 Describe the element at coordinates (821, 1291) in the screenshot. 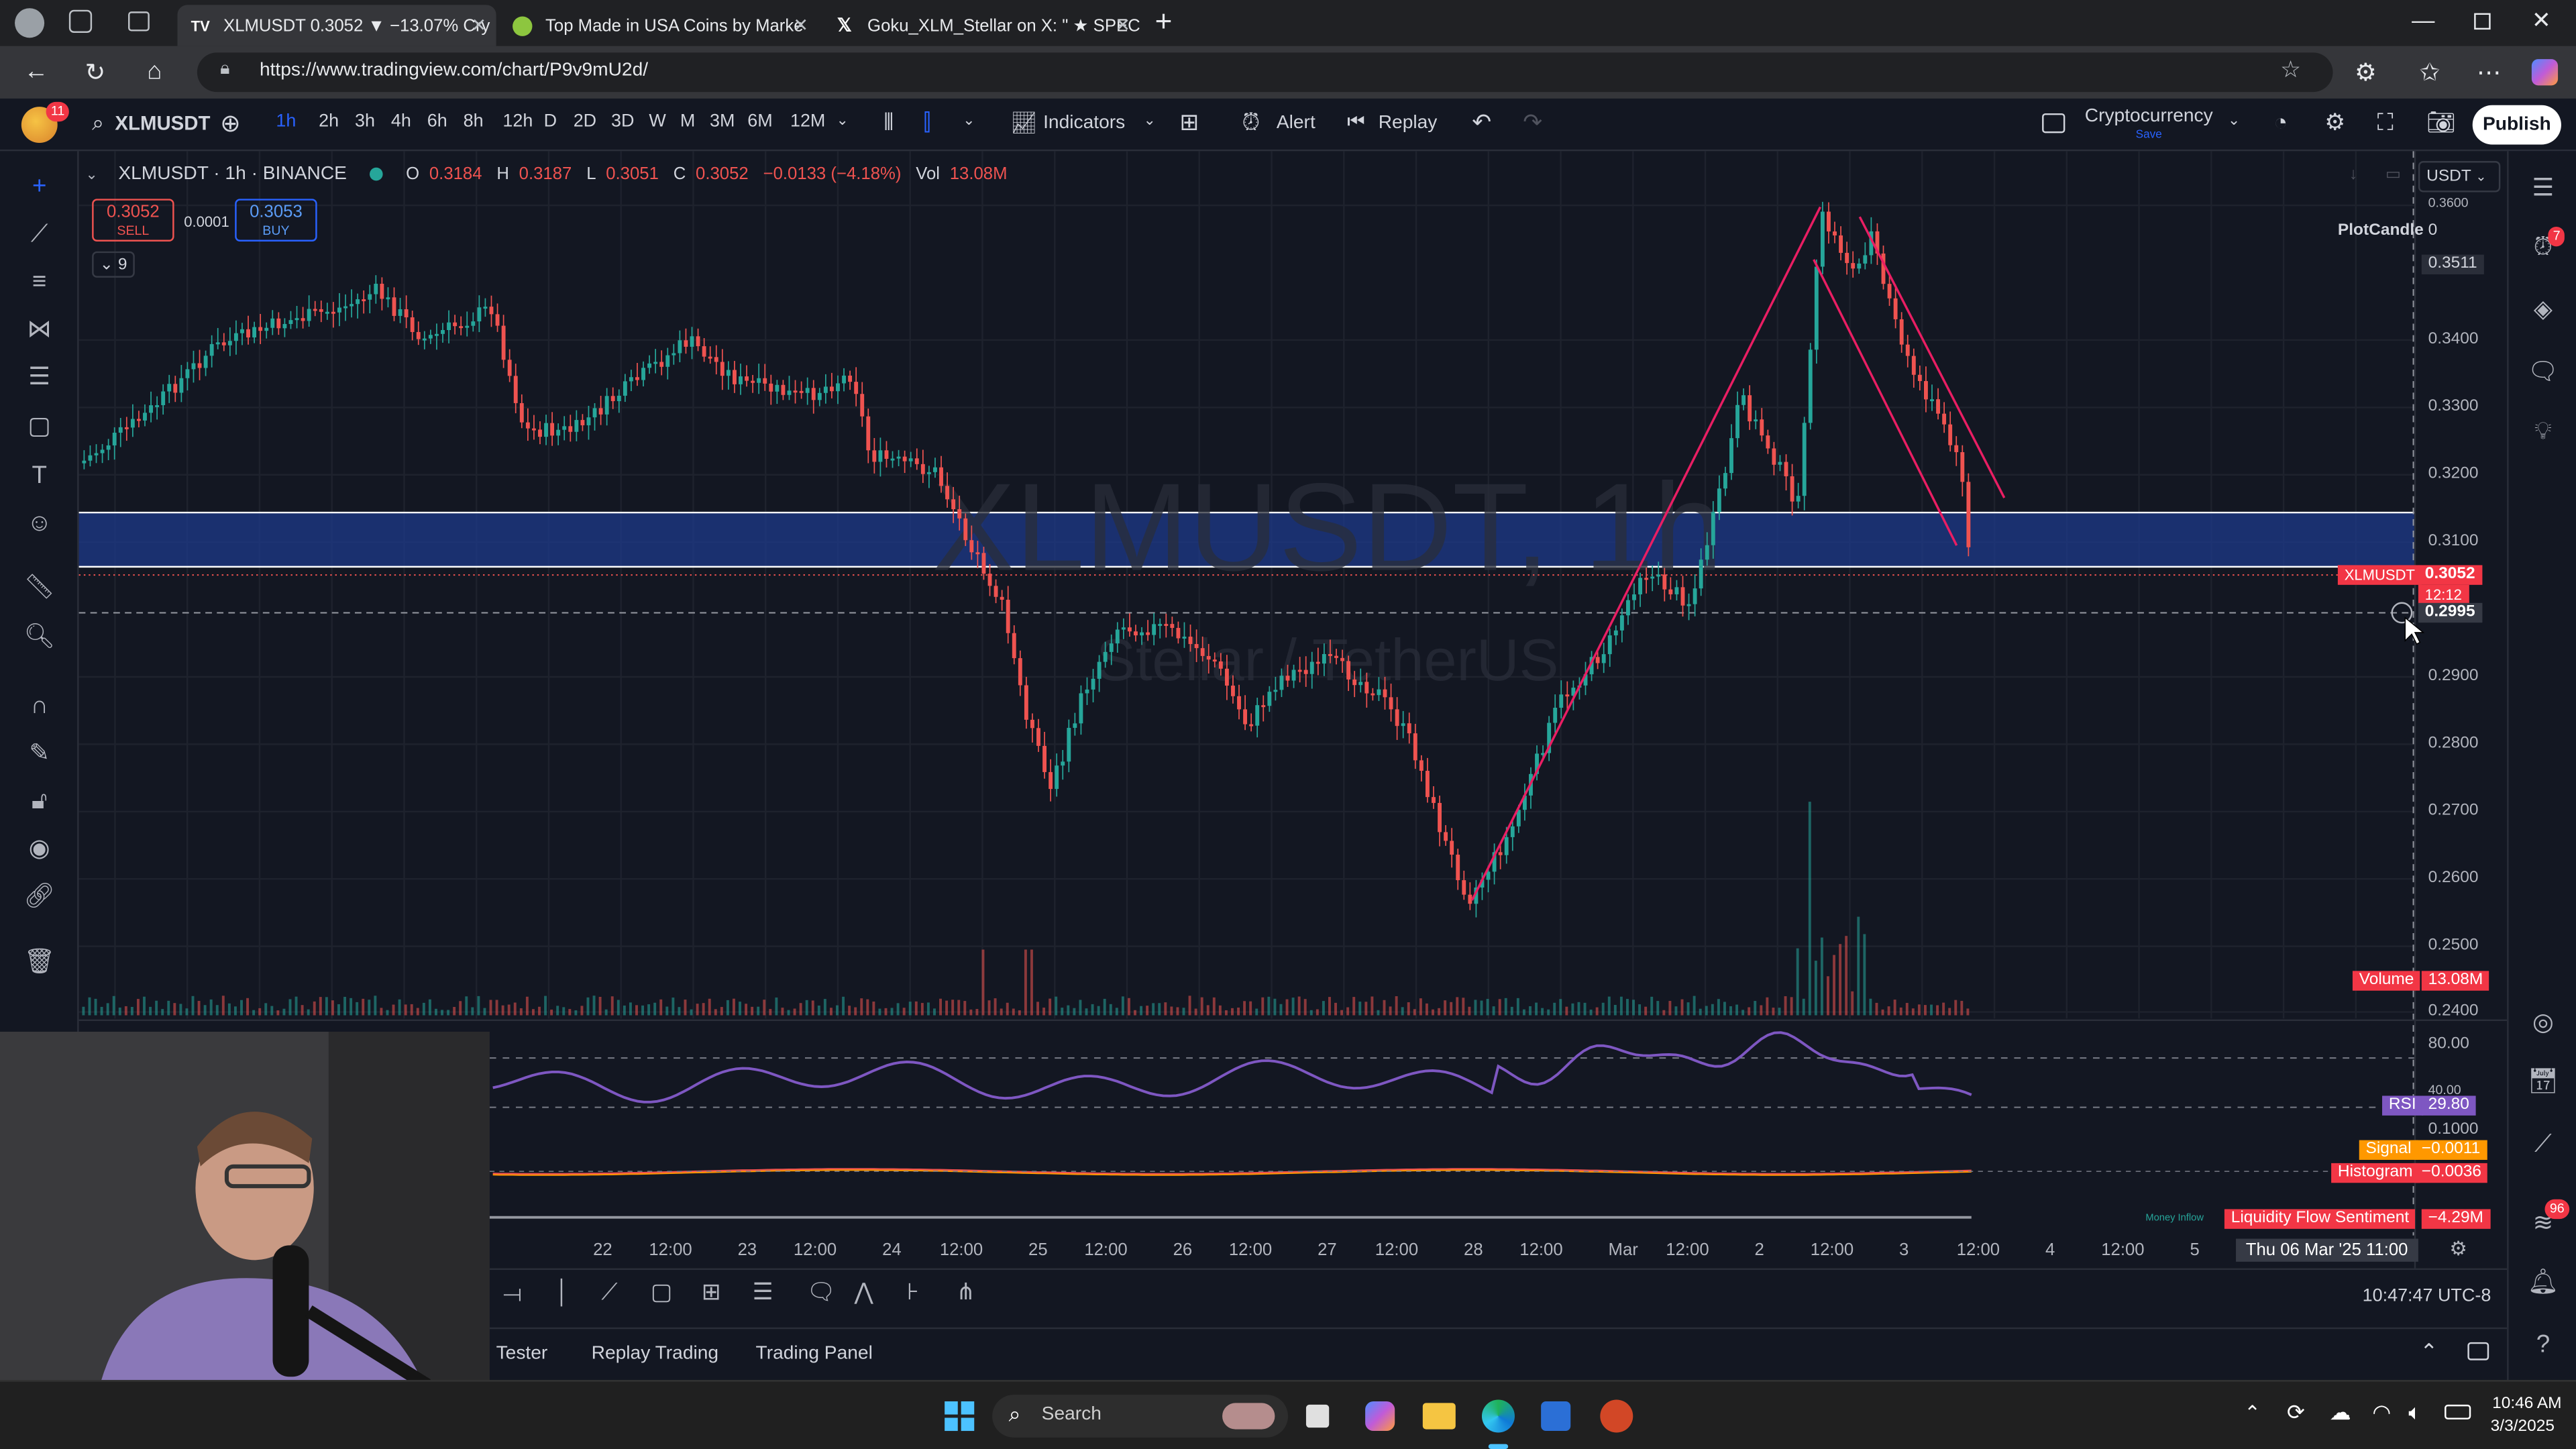

I see `callout-icon: 🗨︎` at that location.